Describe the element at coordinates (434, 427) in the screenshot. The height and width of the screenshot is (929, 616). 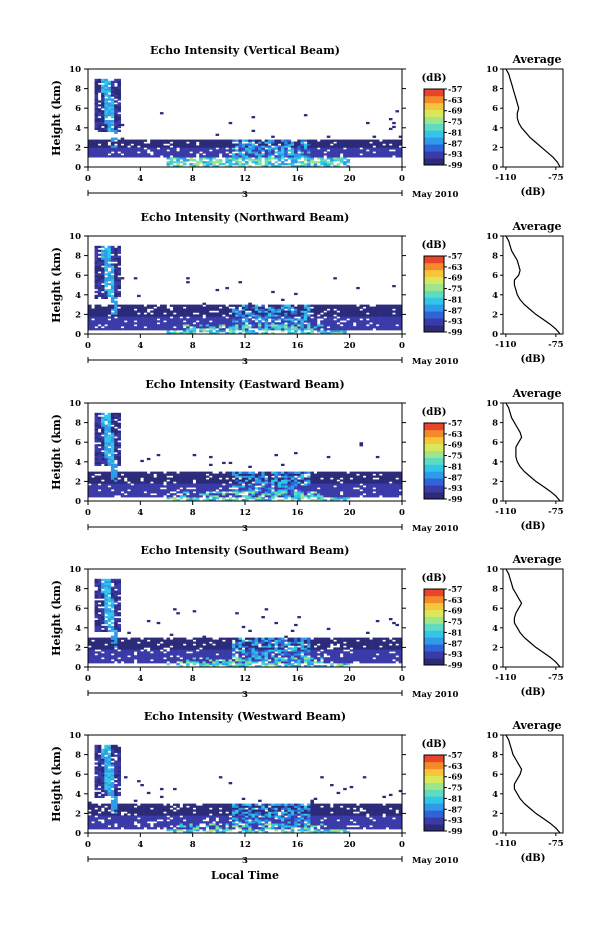
I see `colorbar-swatch` at that location.